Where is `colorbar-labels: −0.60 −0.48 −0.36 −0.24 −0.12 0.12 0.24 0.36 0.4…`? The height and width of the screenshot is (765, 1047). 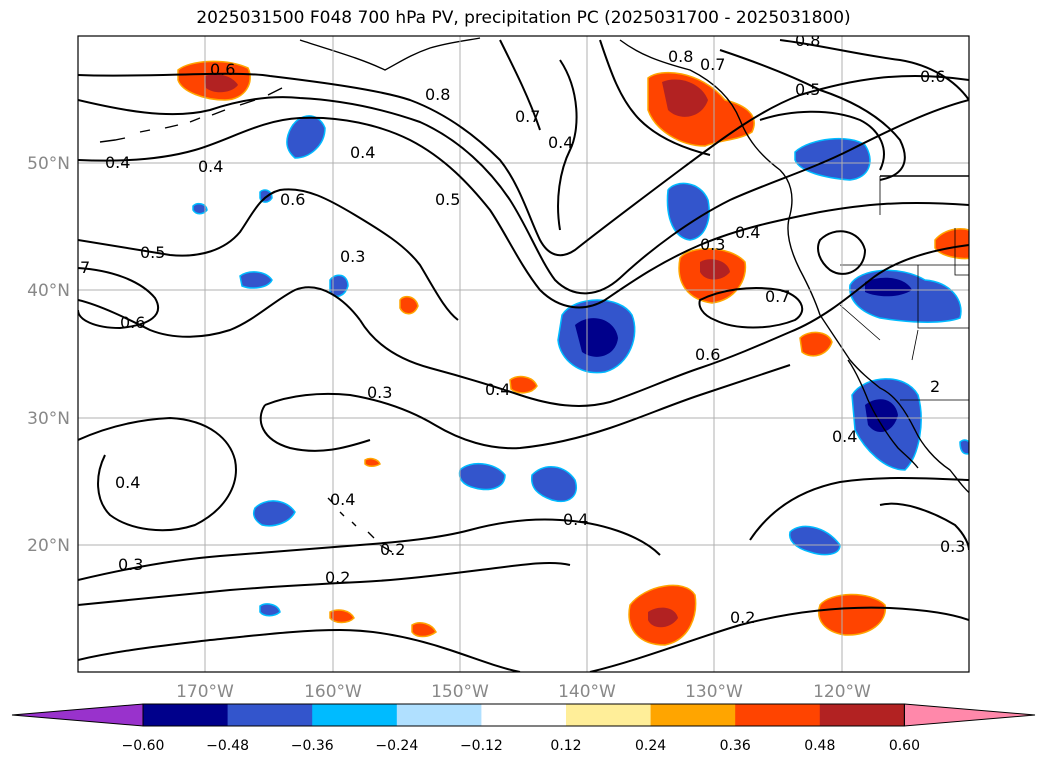 colorbar-labels: −0.60 −0.48 −0.36 −0.24 −0.12 0.12 0.24 0.36 0.4… is located at coordinates (521, 746).